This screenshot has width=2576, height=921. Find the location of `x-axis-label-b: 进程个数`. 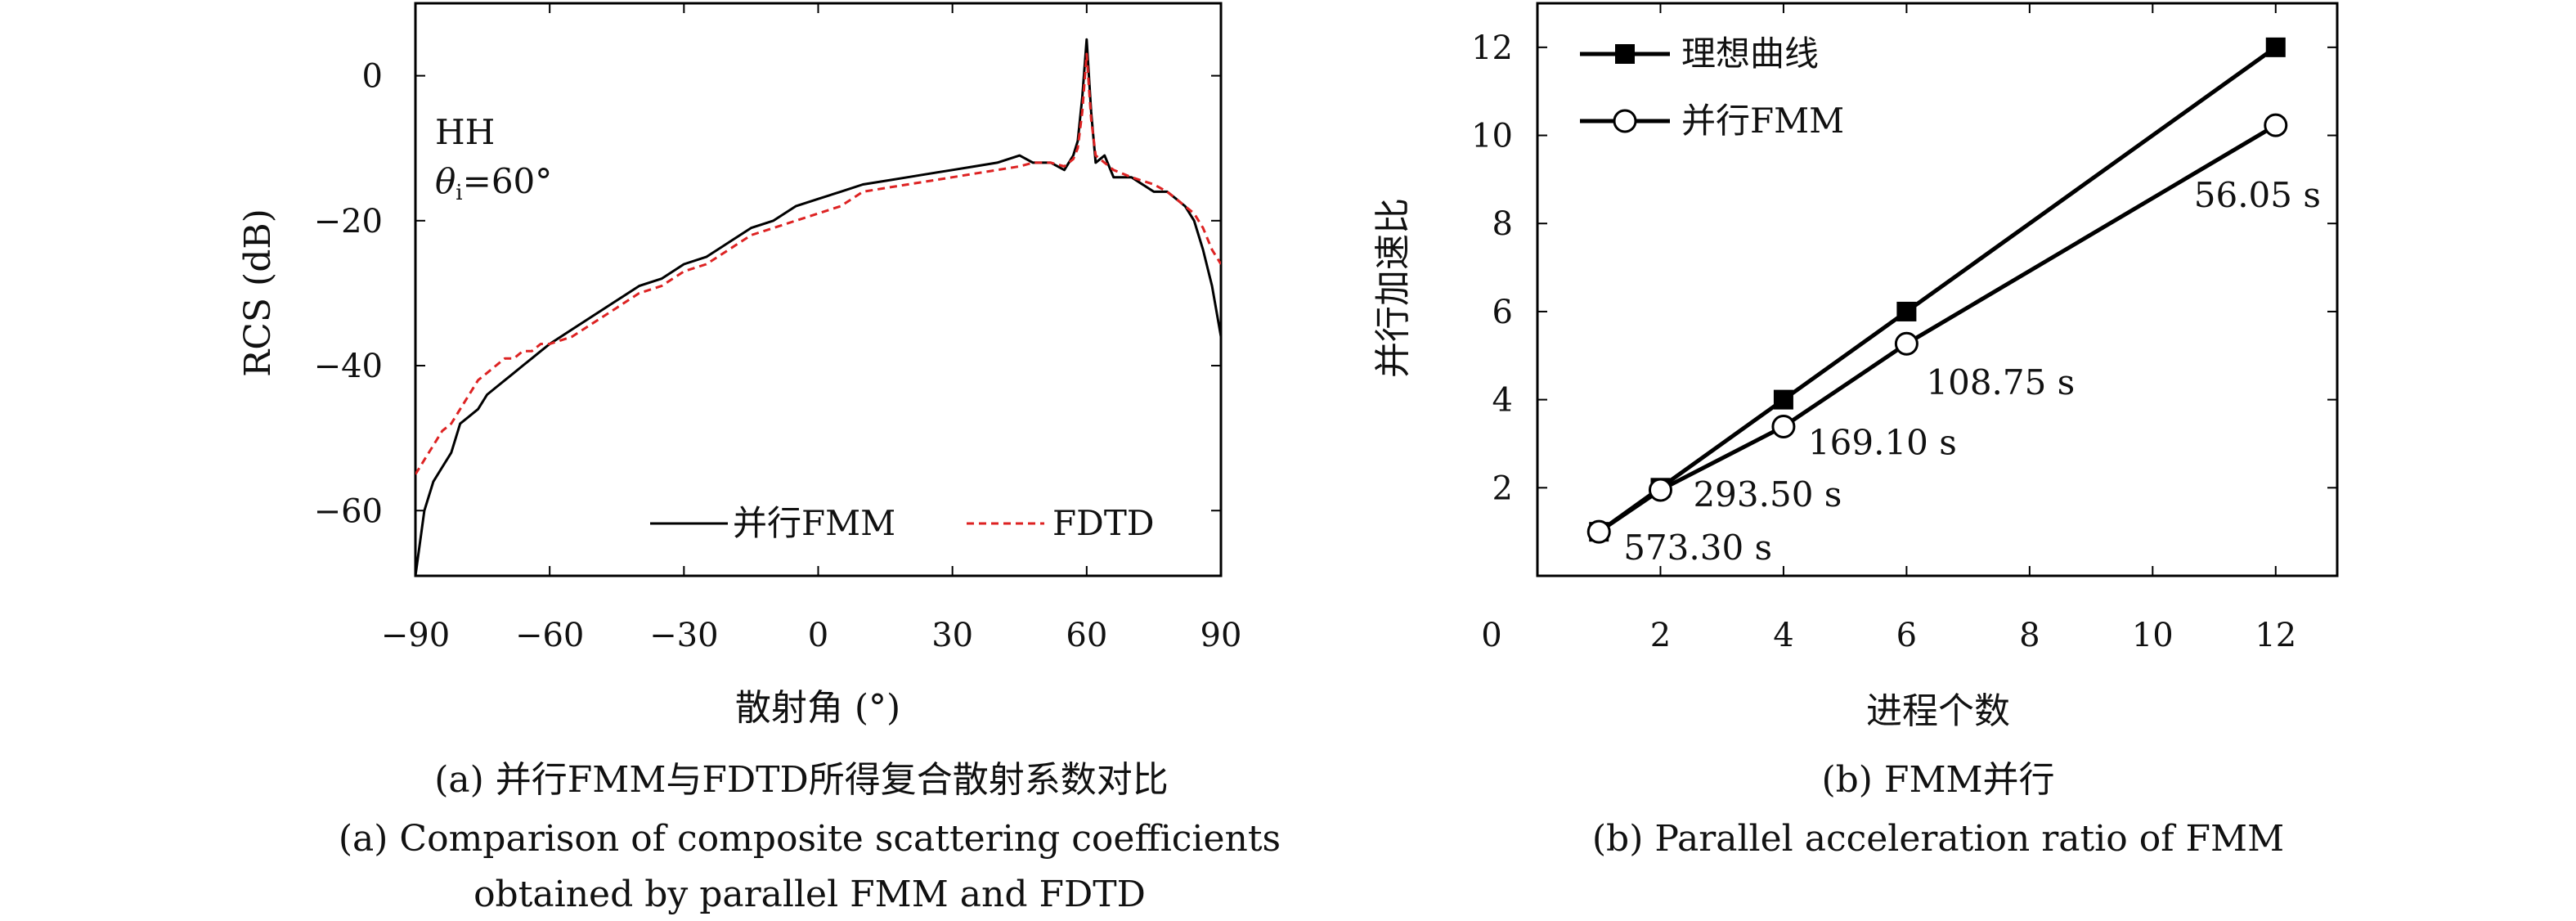

x-axis-label-b: 进程个数 is located at coordinates (1938, 711).